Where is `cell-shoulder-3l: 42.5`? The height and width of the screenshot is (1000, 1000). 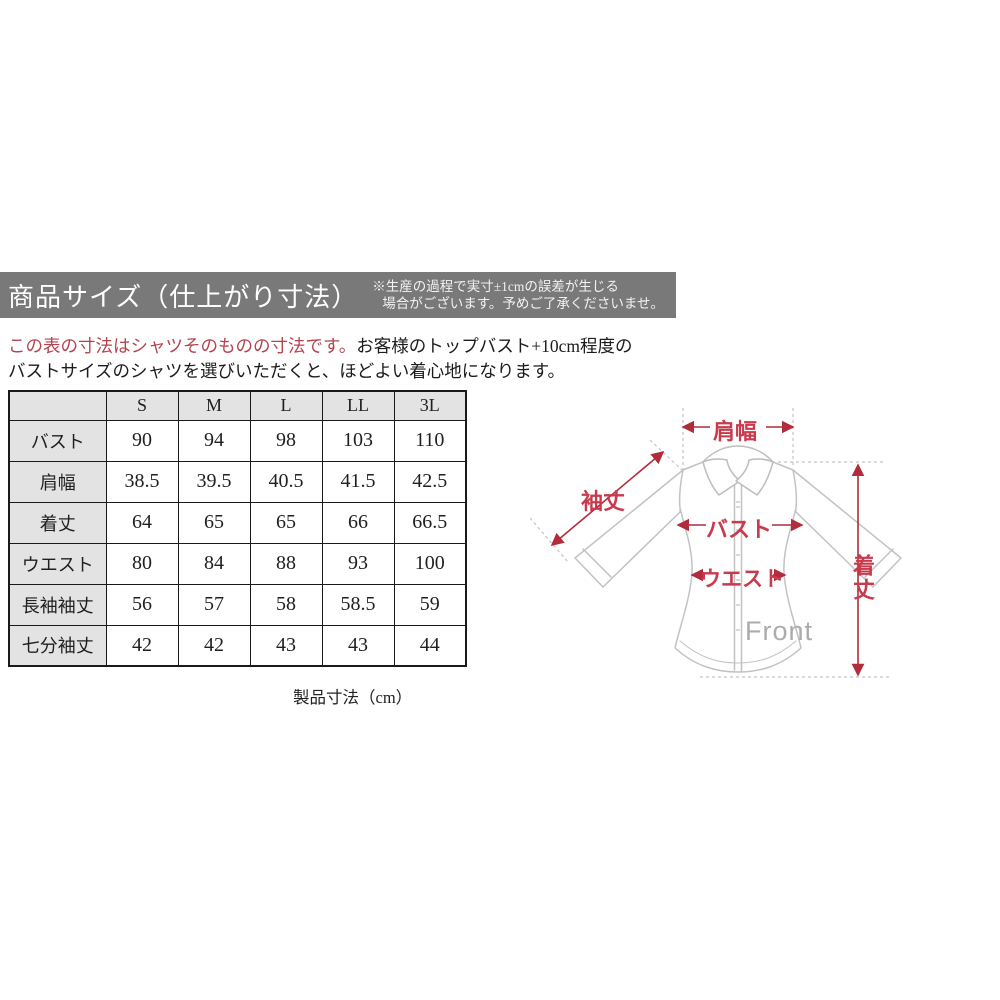
cell-shoulder-3l: 42.5 is located at coordinates (430, 481).